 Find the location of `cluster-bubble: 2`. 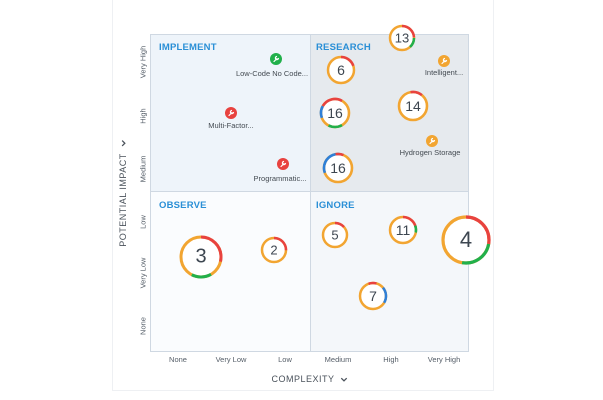

cluster-bubble: 2 is located at coordinates (274, 250).